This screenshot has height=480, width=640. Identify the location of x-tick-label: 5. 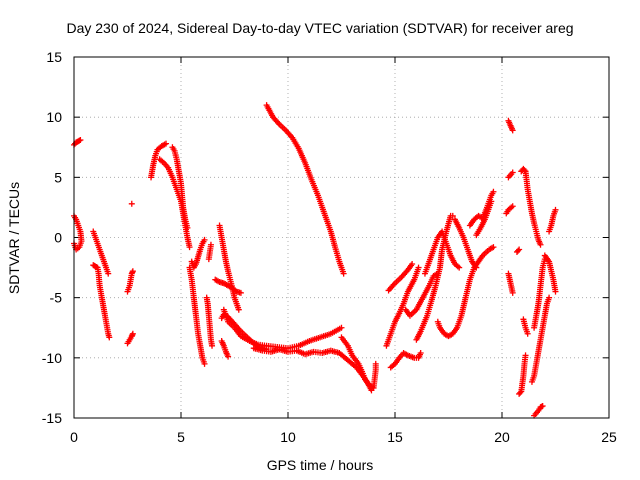
(181, 437).